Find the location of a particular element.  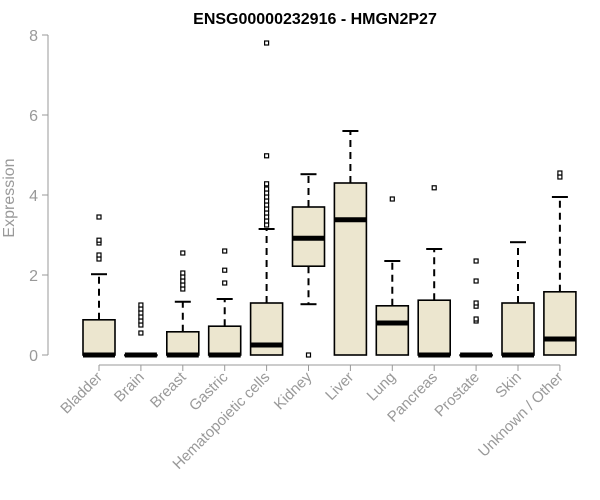

x-tick-label: Skin is located at coordinates (508, 385).